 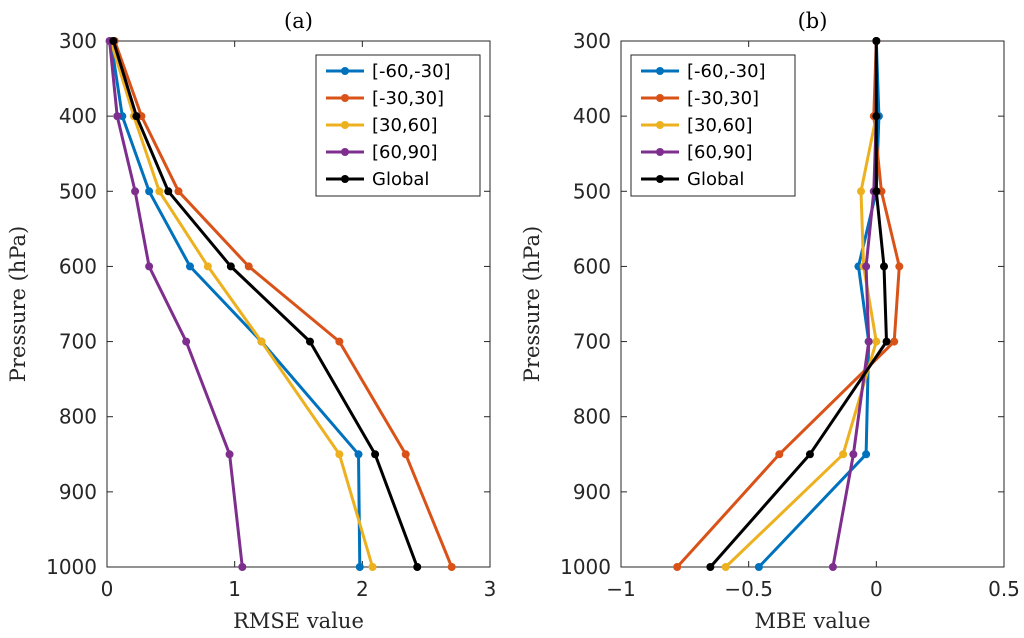 What do you see at coordinates (362, 589) in the screenshot?
I see `x-tick-label: 2` at bounding box center [362, 589].